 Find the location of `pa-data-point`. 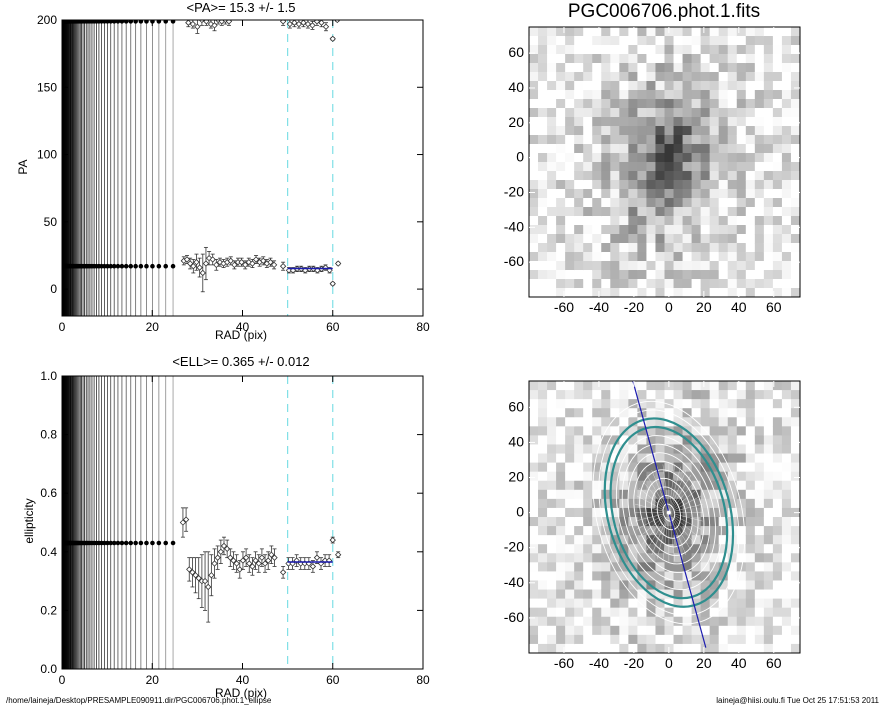

pa-data-point is located at coordinates (202, 273).